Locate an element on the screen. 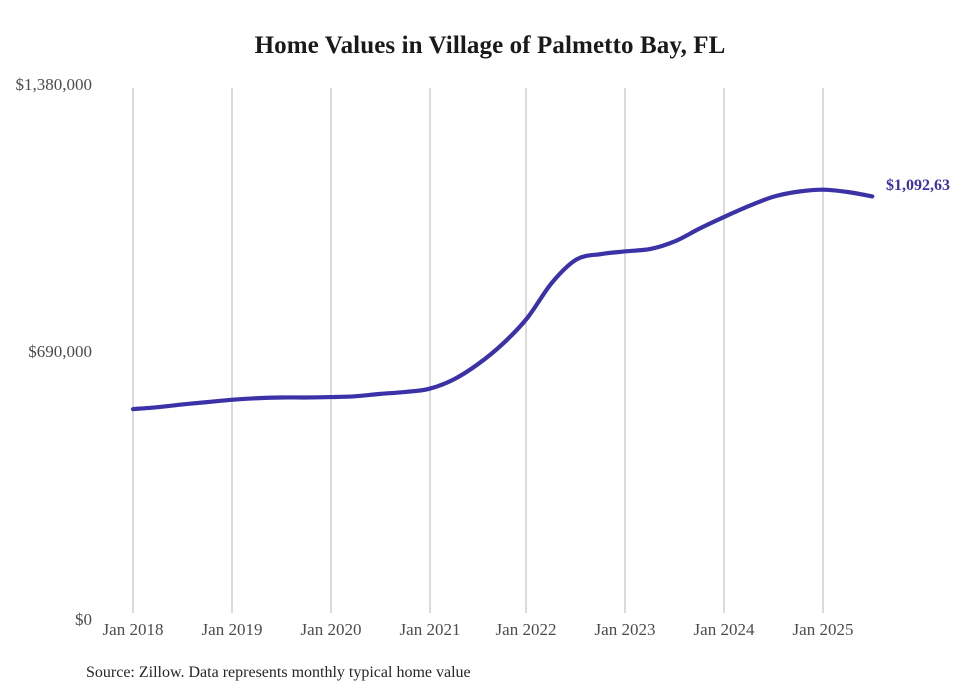 The width and height of the screenshot is (980, 699). x-axis-tick-label: Jan 2020 is located at coordinates (331, 629).